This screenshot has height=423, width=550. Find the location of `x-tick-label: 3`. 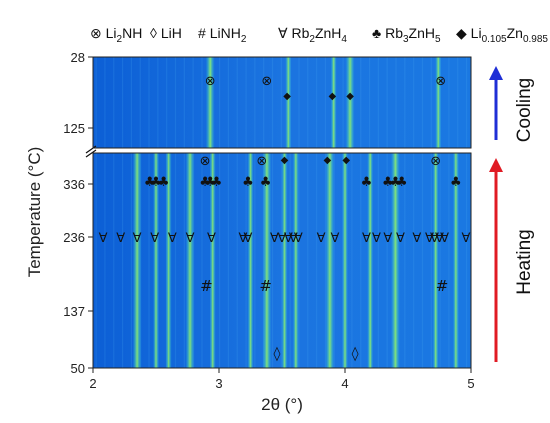

x-tick-label: 3 is located at coordinates (218, 383).